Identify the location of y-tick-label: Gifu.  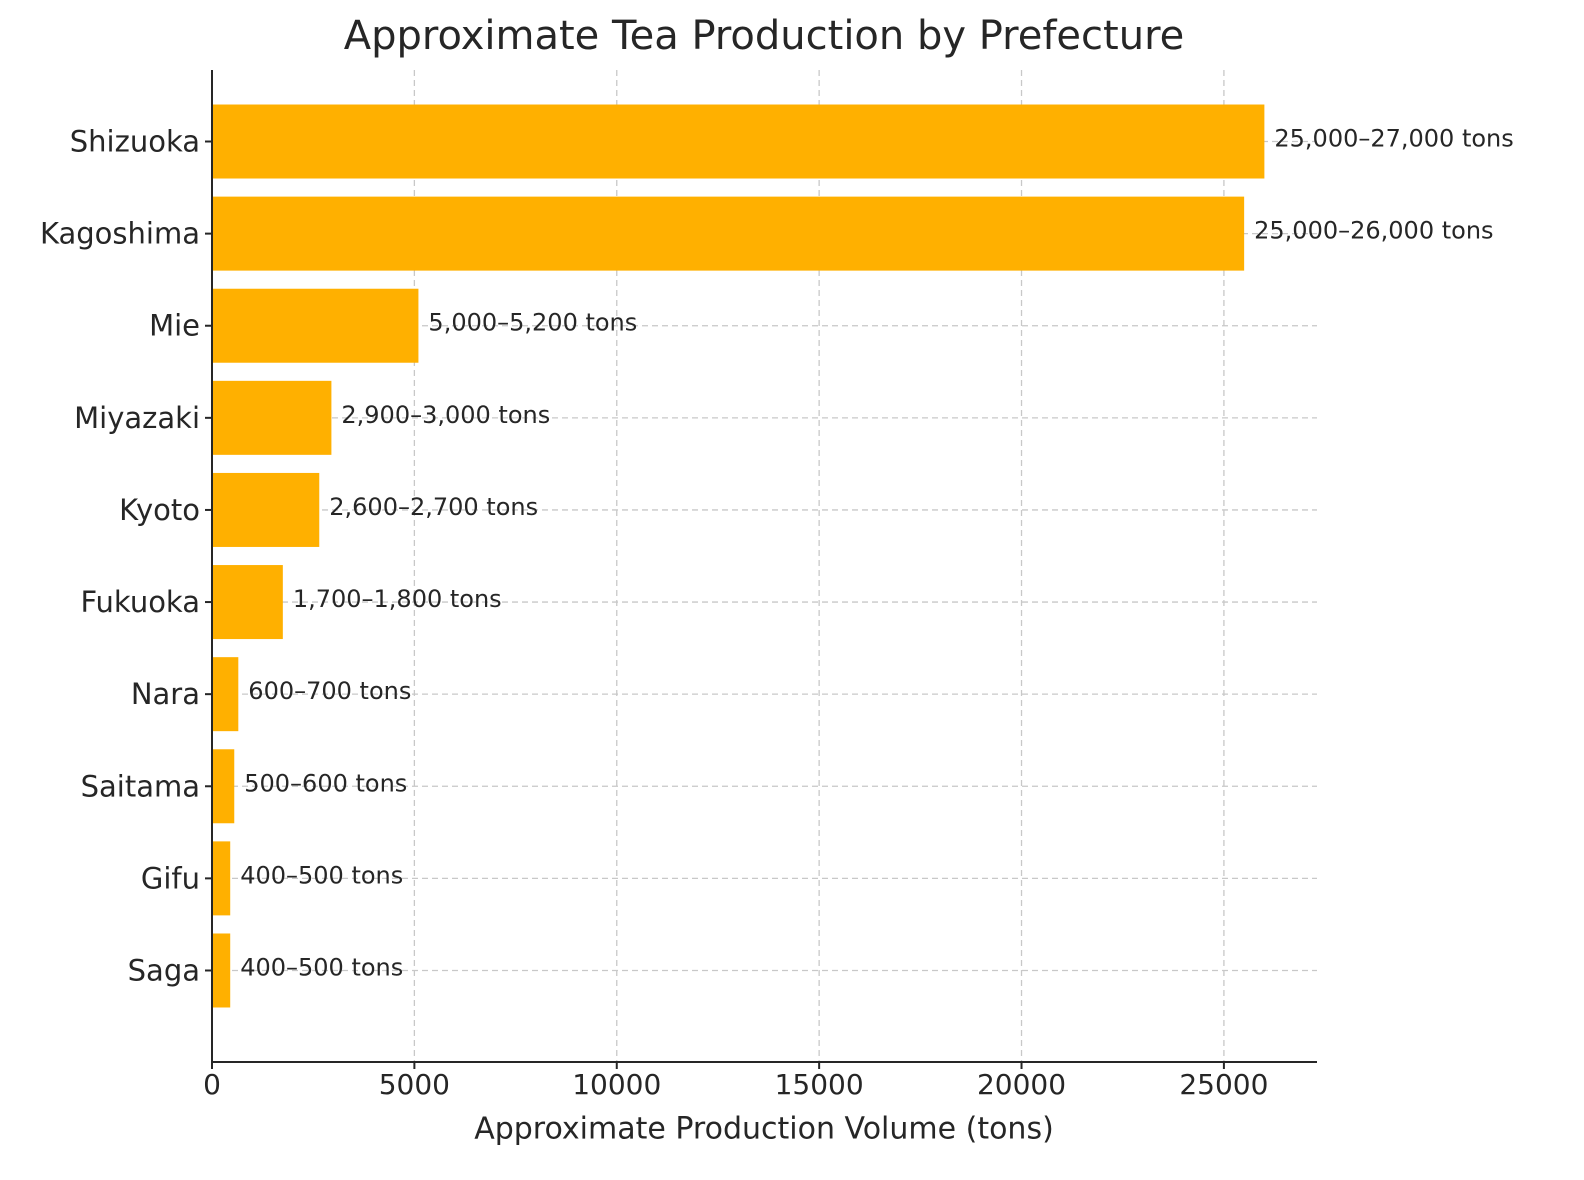
(170, 878).